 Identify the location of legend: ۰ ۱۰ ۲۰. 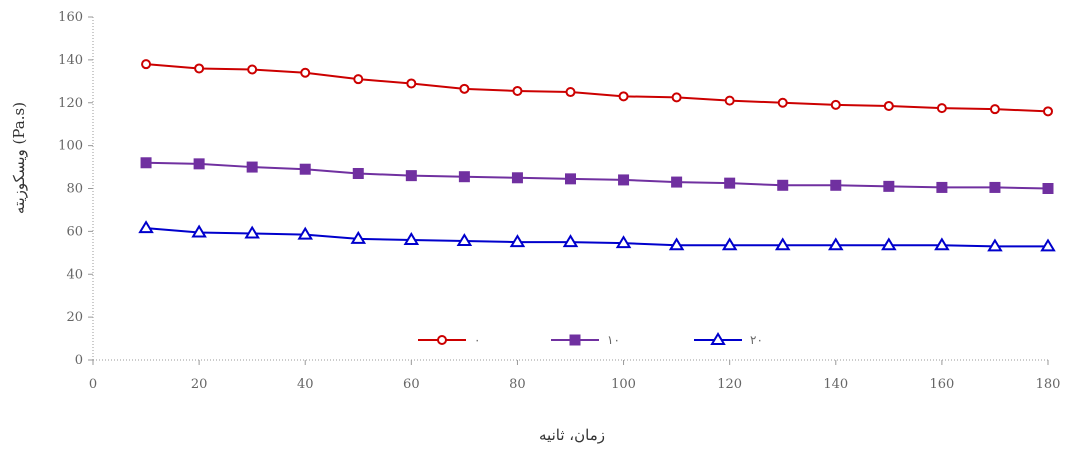
(590, 339).